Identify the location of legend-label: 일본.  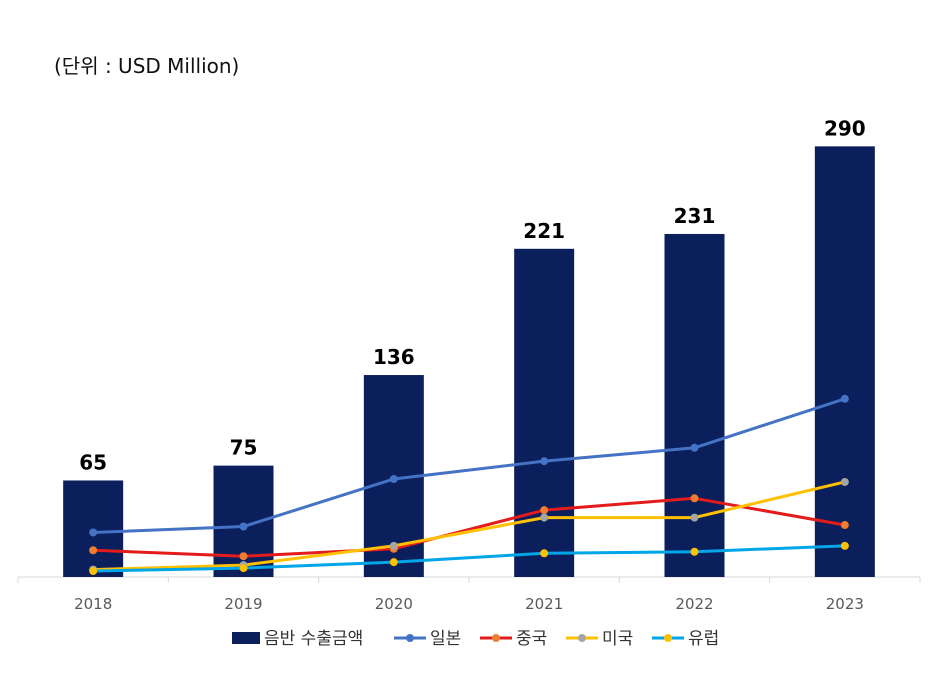
(445, 639).